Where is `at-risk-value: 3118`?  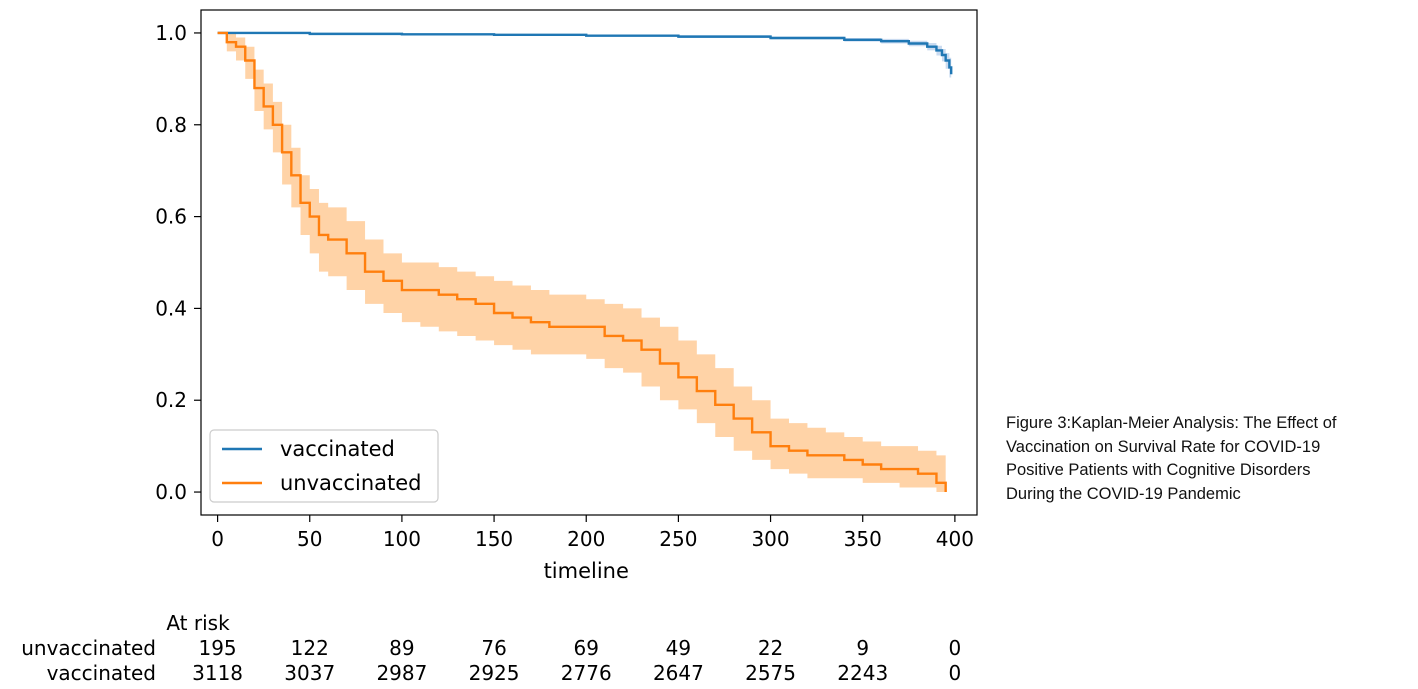 at-risk-value: 3118 is located at coordinates (217, 673).